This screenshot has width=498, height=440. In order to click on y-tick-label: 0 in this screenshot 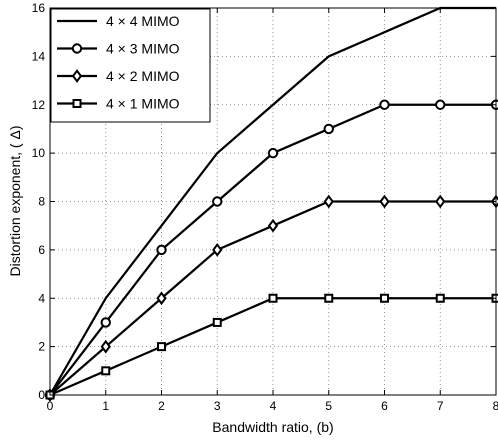, I will do `click(41, 395)`.